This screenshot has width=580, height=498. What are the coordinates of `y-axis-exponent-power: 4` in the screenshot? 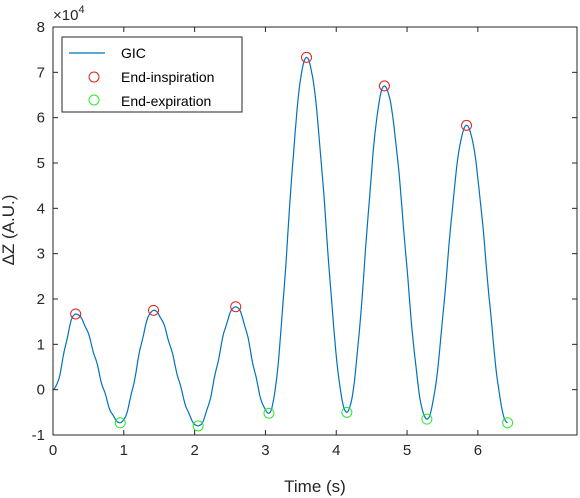 It's located at (81, 10).